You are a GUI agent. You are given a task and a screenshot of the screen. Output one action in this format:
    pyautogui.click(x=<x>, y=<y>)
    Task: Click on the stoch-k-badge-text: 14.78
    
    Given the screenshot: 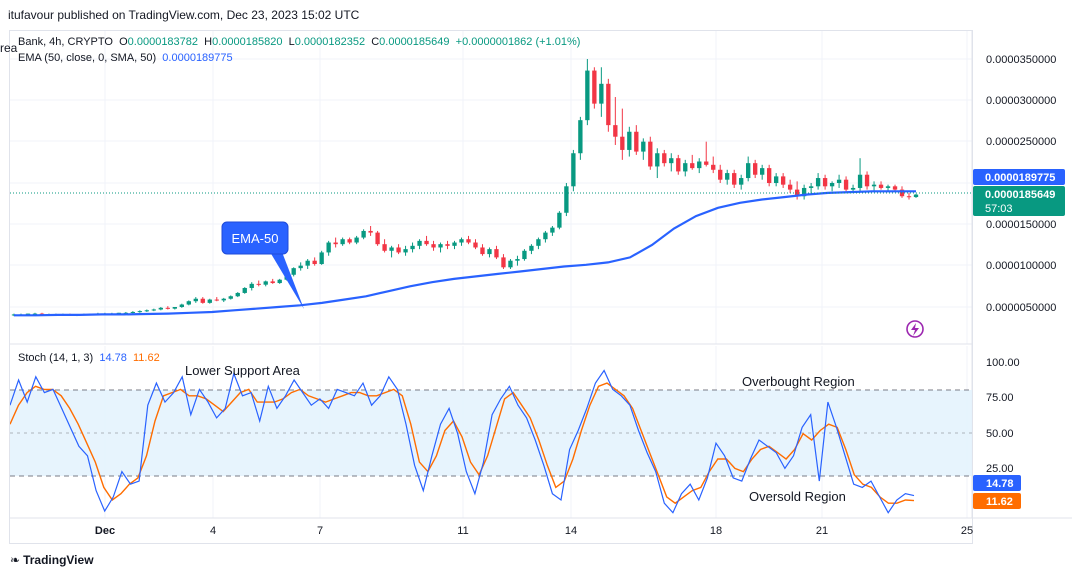 What is the action you would take?
    pyautogui.click(x=1000, y=484)
    